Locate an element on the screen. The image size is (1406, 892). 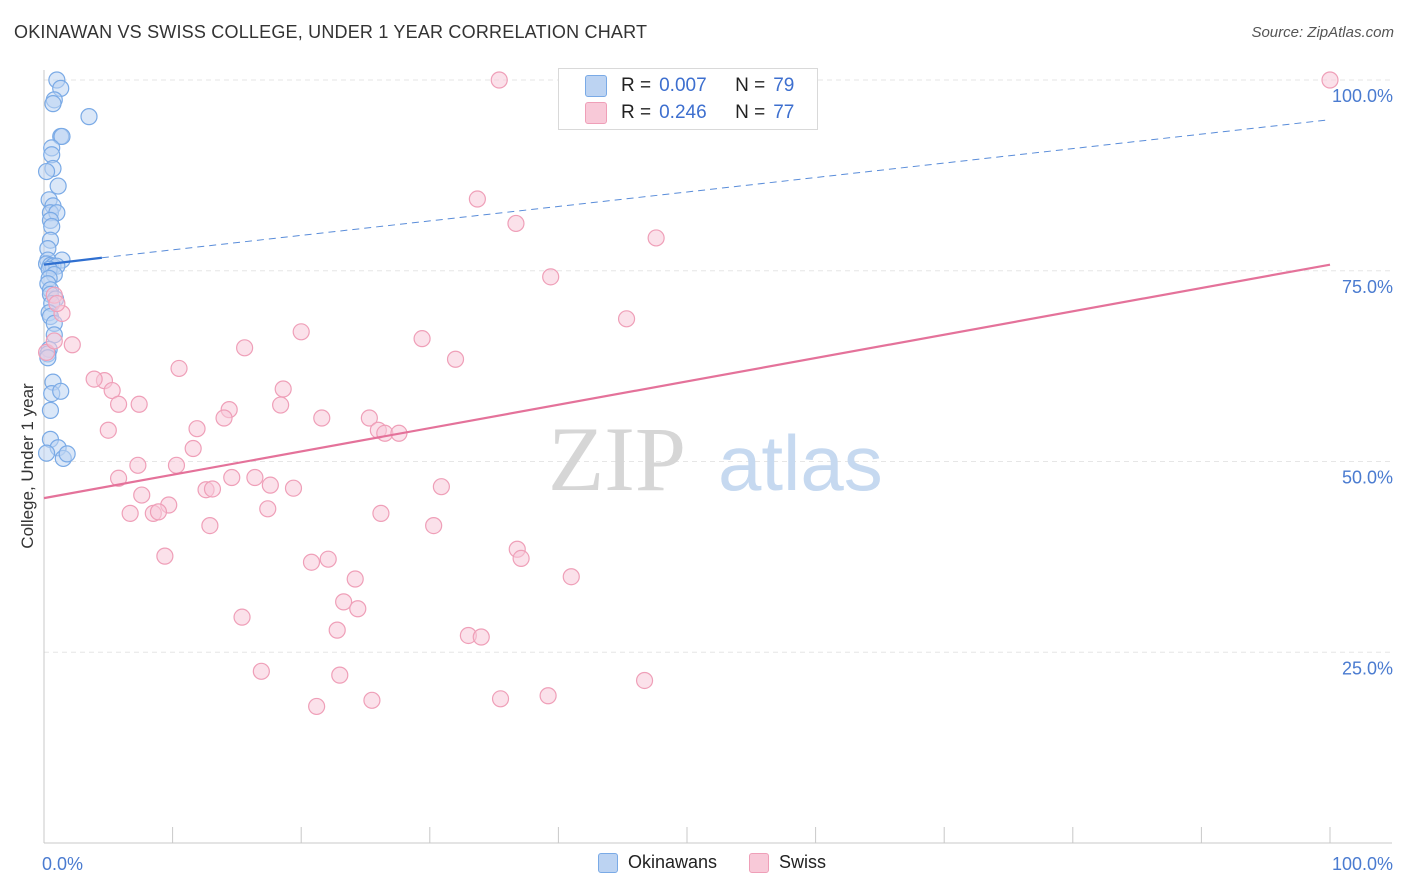
legend-name-swiss: Swiss is located at coordinates (803, 862).